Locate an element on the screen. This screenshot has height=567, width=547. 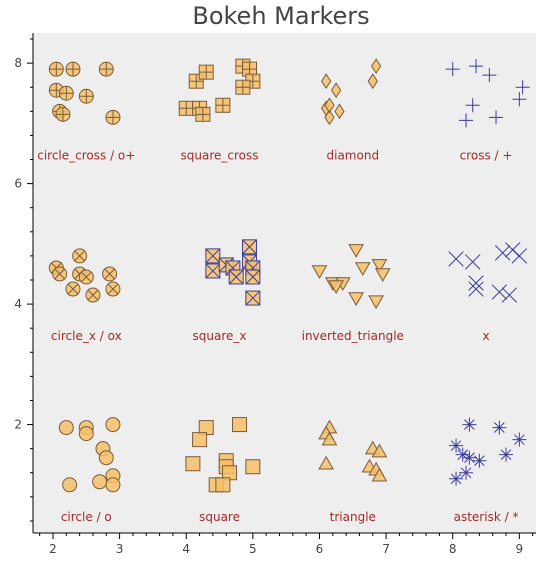
group-label: circle / o is located at coordinates (86, 517).